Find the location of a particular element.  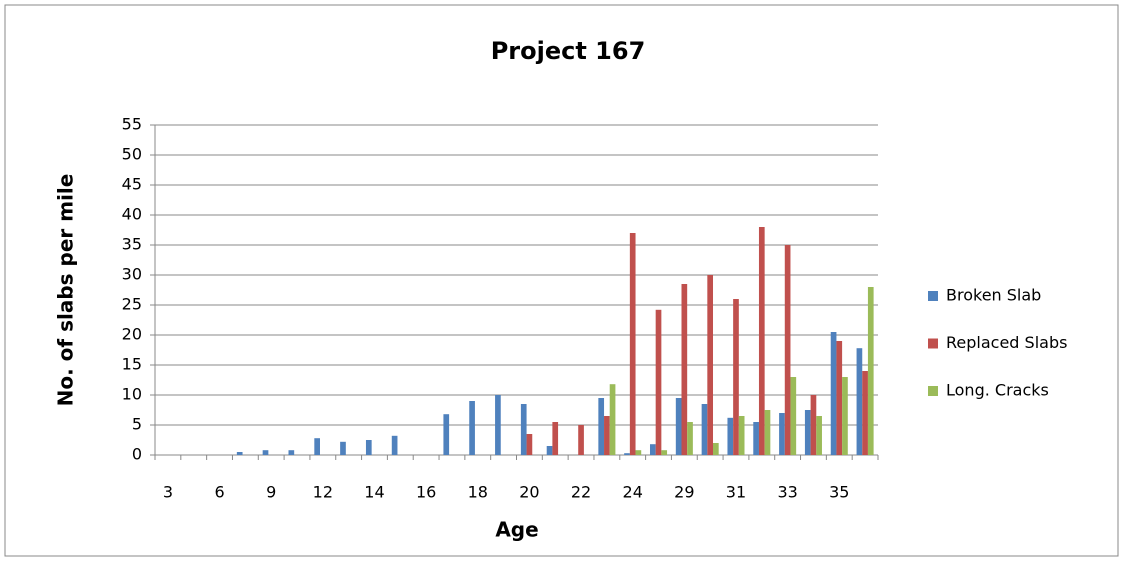

y-tick-label: 50 is located at coordinates (132, 154).